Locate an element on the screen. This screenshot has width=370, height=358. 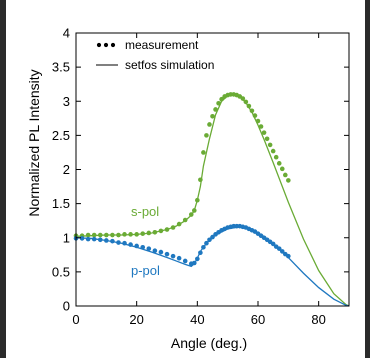
x-axis-title: Angle (deg.) is located at coordinates (209, 343).